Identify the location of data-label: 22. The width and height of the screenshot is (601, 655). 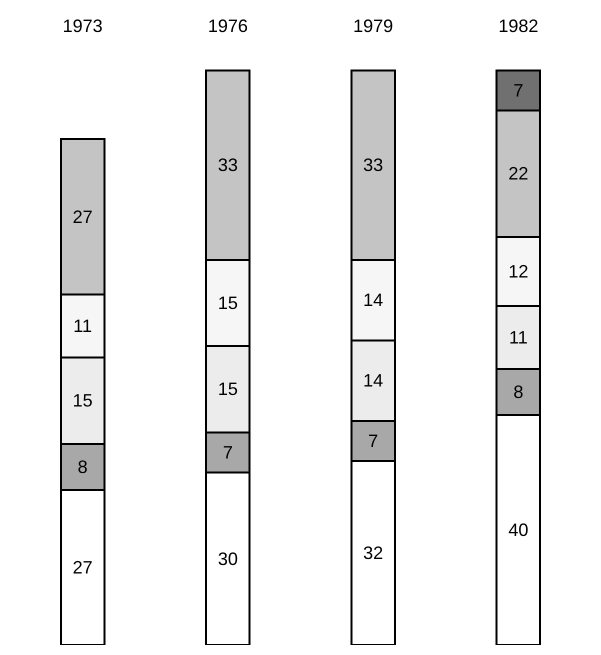
(518, 174).